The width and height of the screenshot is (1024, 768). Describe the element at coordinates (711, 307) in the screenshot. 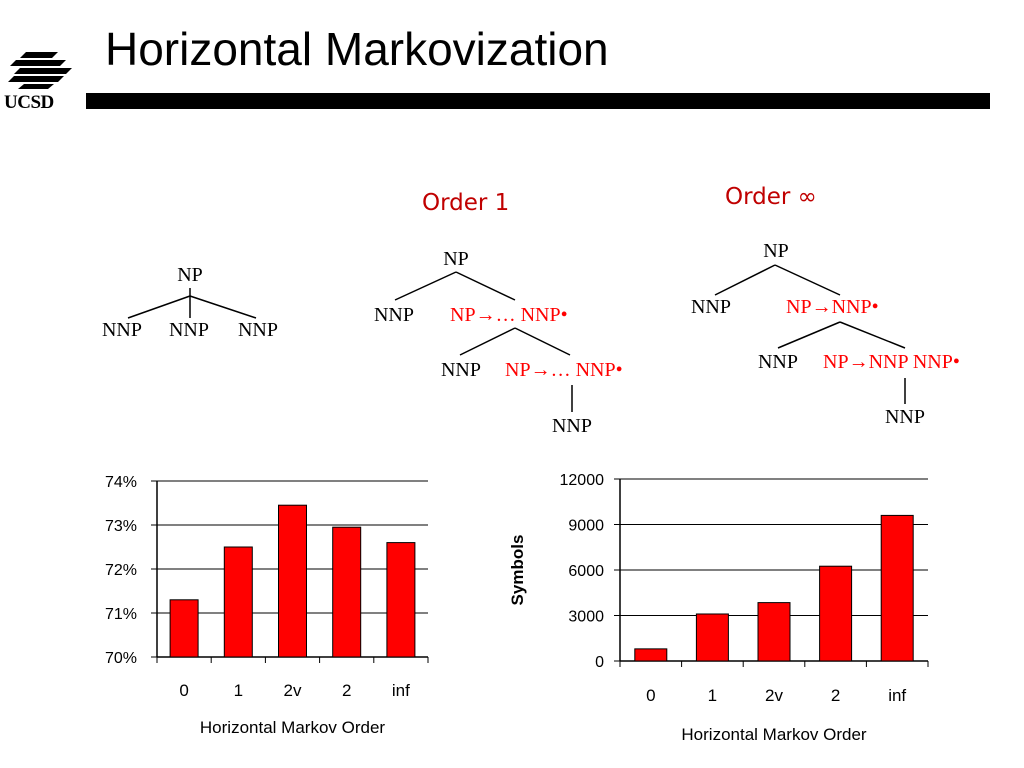

I see `orderinf-level1-left: NNP` at that location.